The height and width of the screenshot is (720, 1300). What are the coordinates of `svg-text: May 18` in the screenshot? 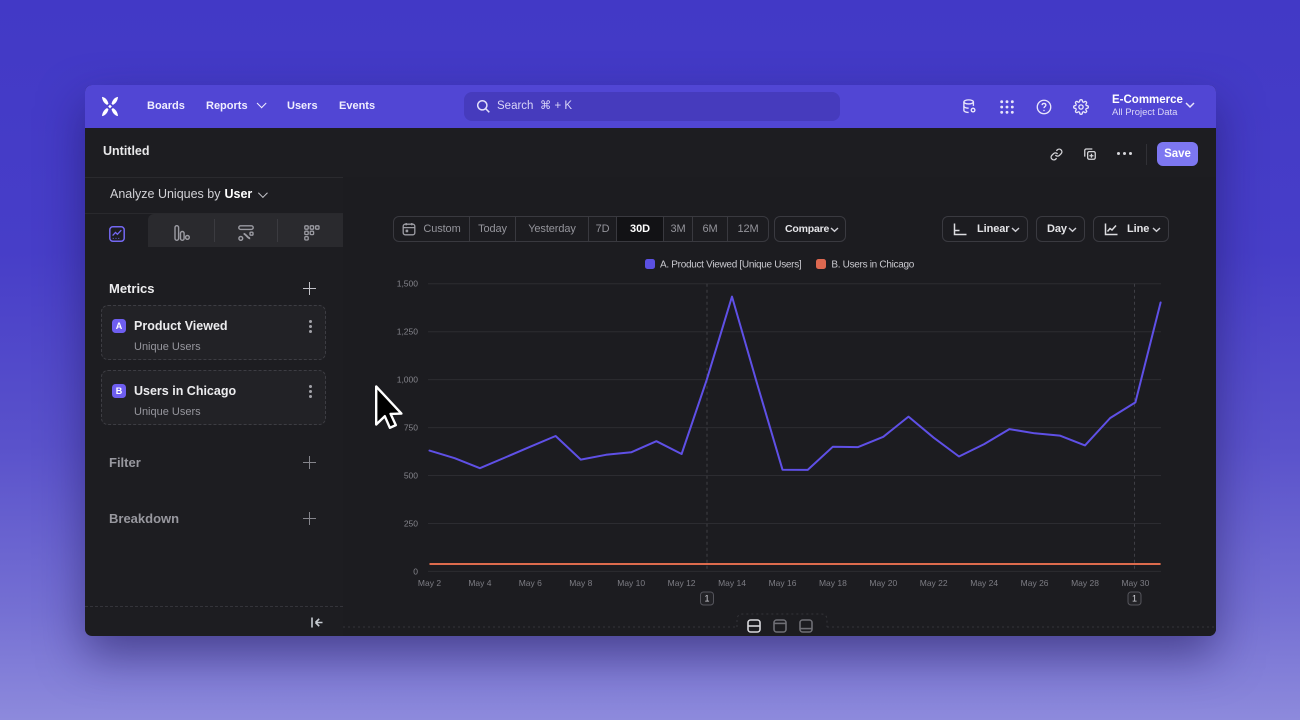 It's located at (833, 583).